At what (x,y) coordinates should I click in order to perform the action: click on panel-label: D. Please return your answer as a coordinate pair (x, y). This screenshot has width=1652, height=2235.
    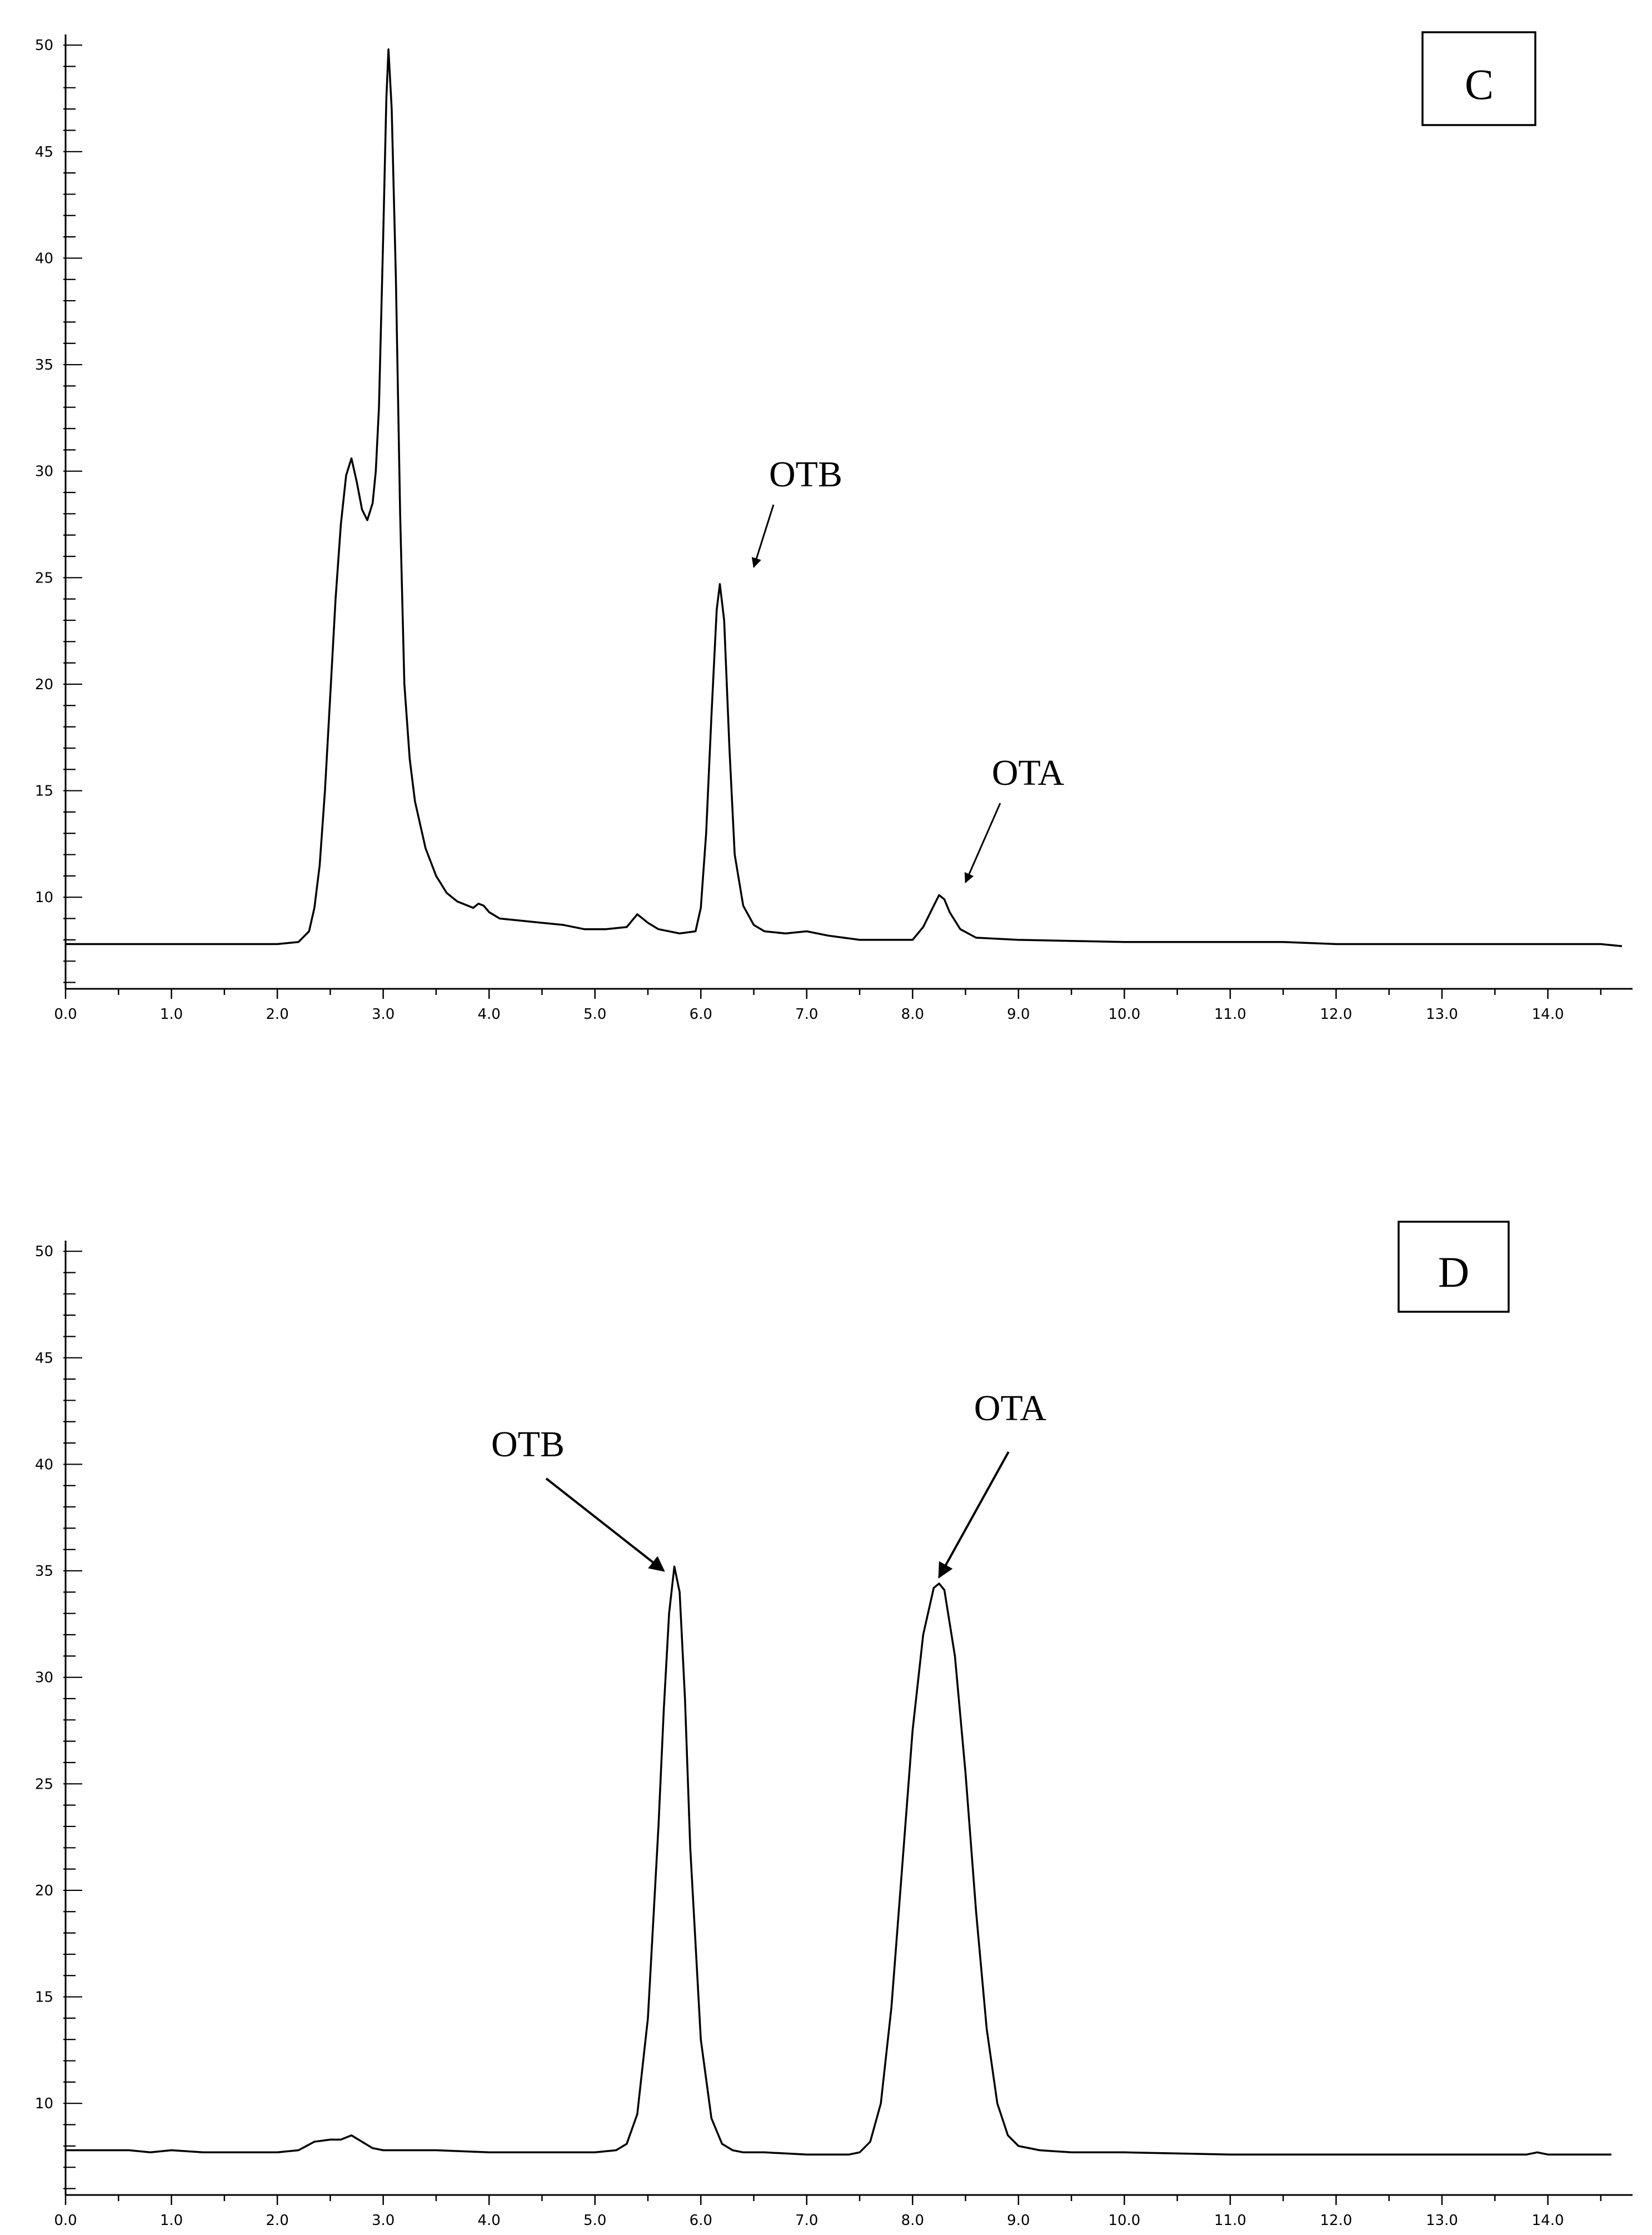
    Looking at the image, I should click on (1453, 1272).